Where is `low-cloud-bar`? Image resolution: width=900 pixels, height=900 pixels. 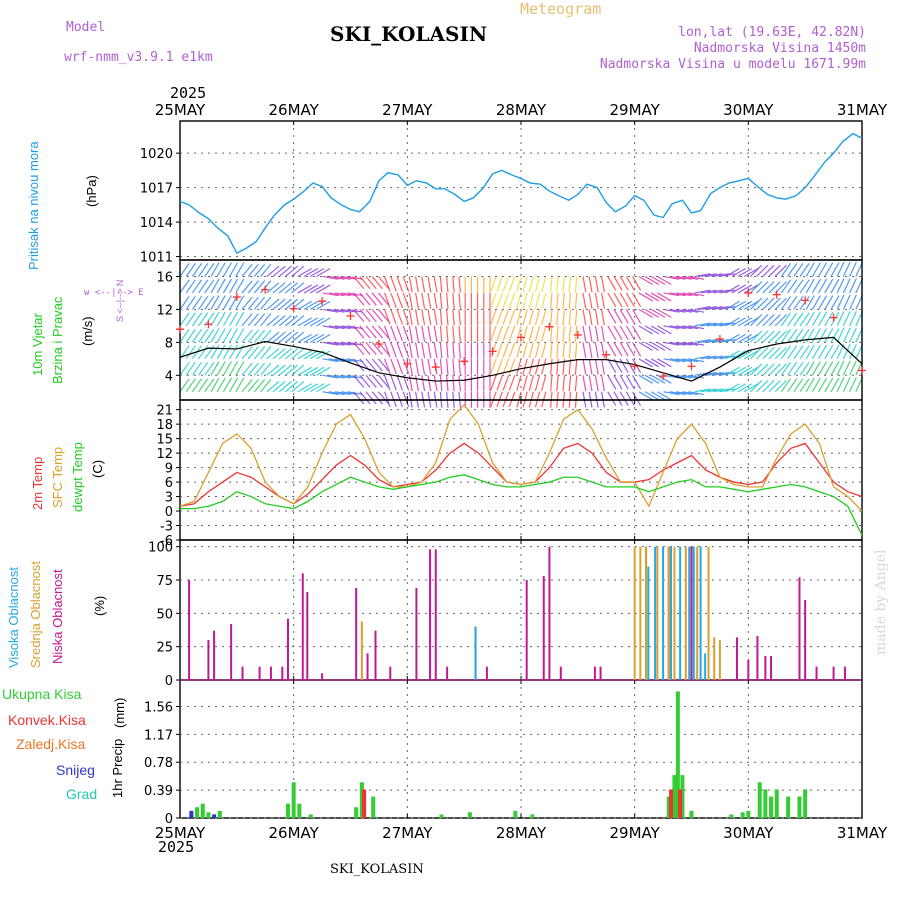
low-cloud-bar is located at coordinates (367, 666).